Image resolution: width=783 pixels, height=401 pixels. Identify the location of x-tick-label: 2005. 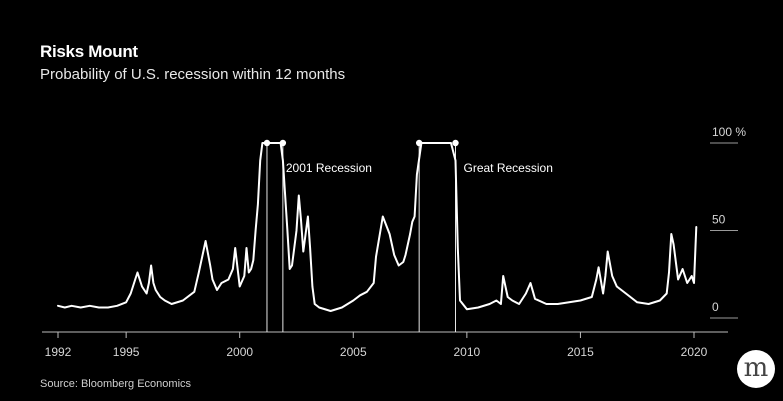
(353, 352).